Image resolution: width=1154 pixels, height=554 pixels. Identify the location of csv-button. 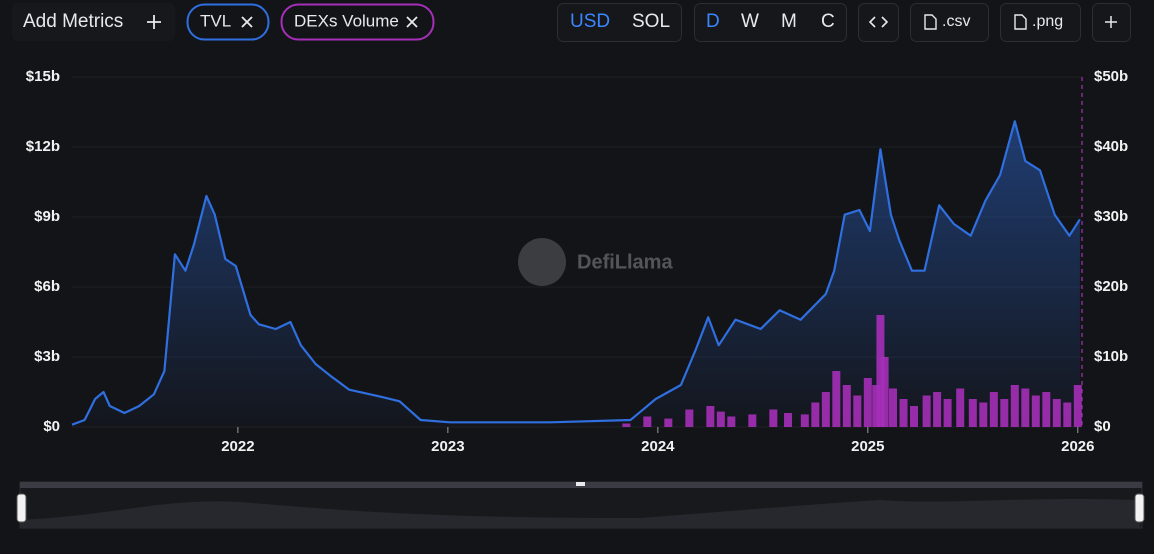
(949, 22).